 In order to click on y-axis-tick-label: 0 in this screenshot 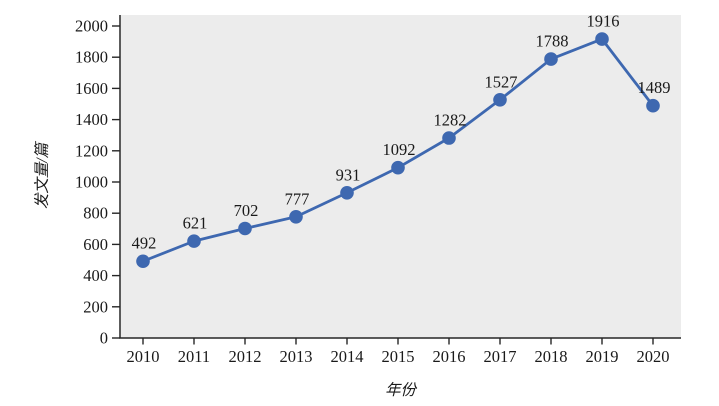, I will do `click(104, 338)`.